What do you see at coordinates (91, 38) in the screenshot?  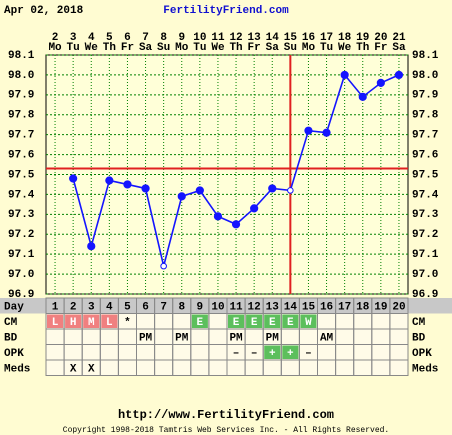 I see `x-date-label: 4` at bounding box center [91, 38].